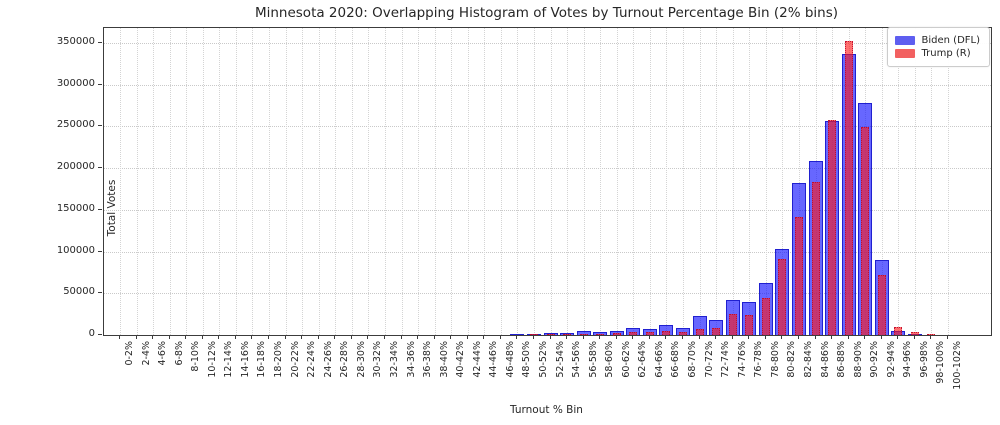  I want to click on x-tick-label: 92-94%, so click(891, 359).